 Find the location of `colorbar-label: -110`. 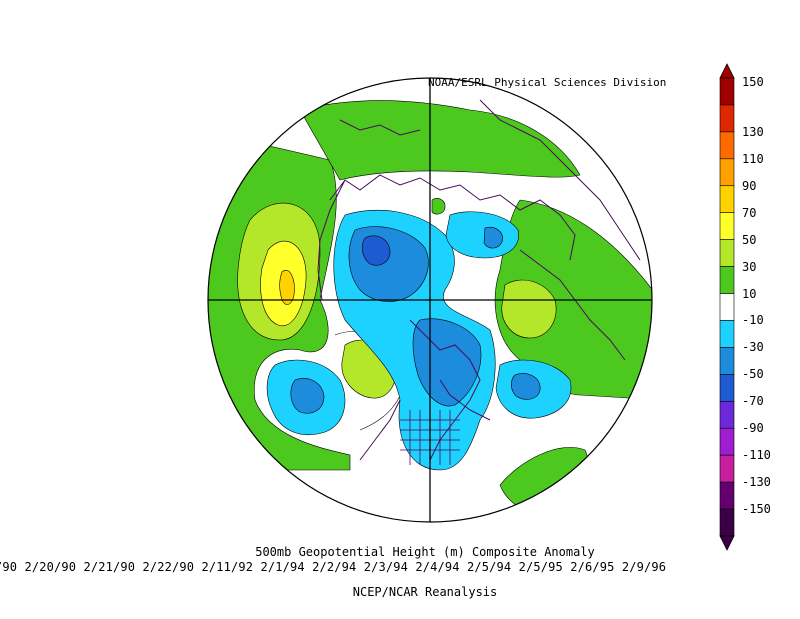

colorbar-label: -110 is located at coordinates (756, 455).